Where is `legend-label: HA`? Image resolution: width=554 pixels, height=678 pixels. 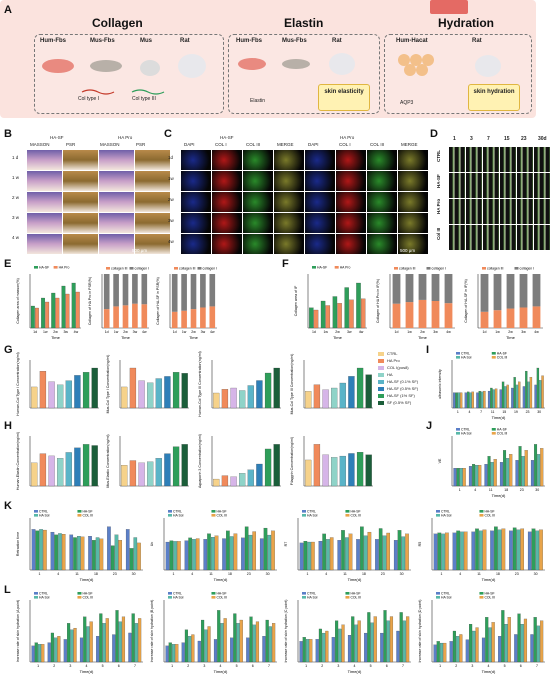 legend-label: HA is located at coordinates (390, 374).